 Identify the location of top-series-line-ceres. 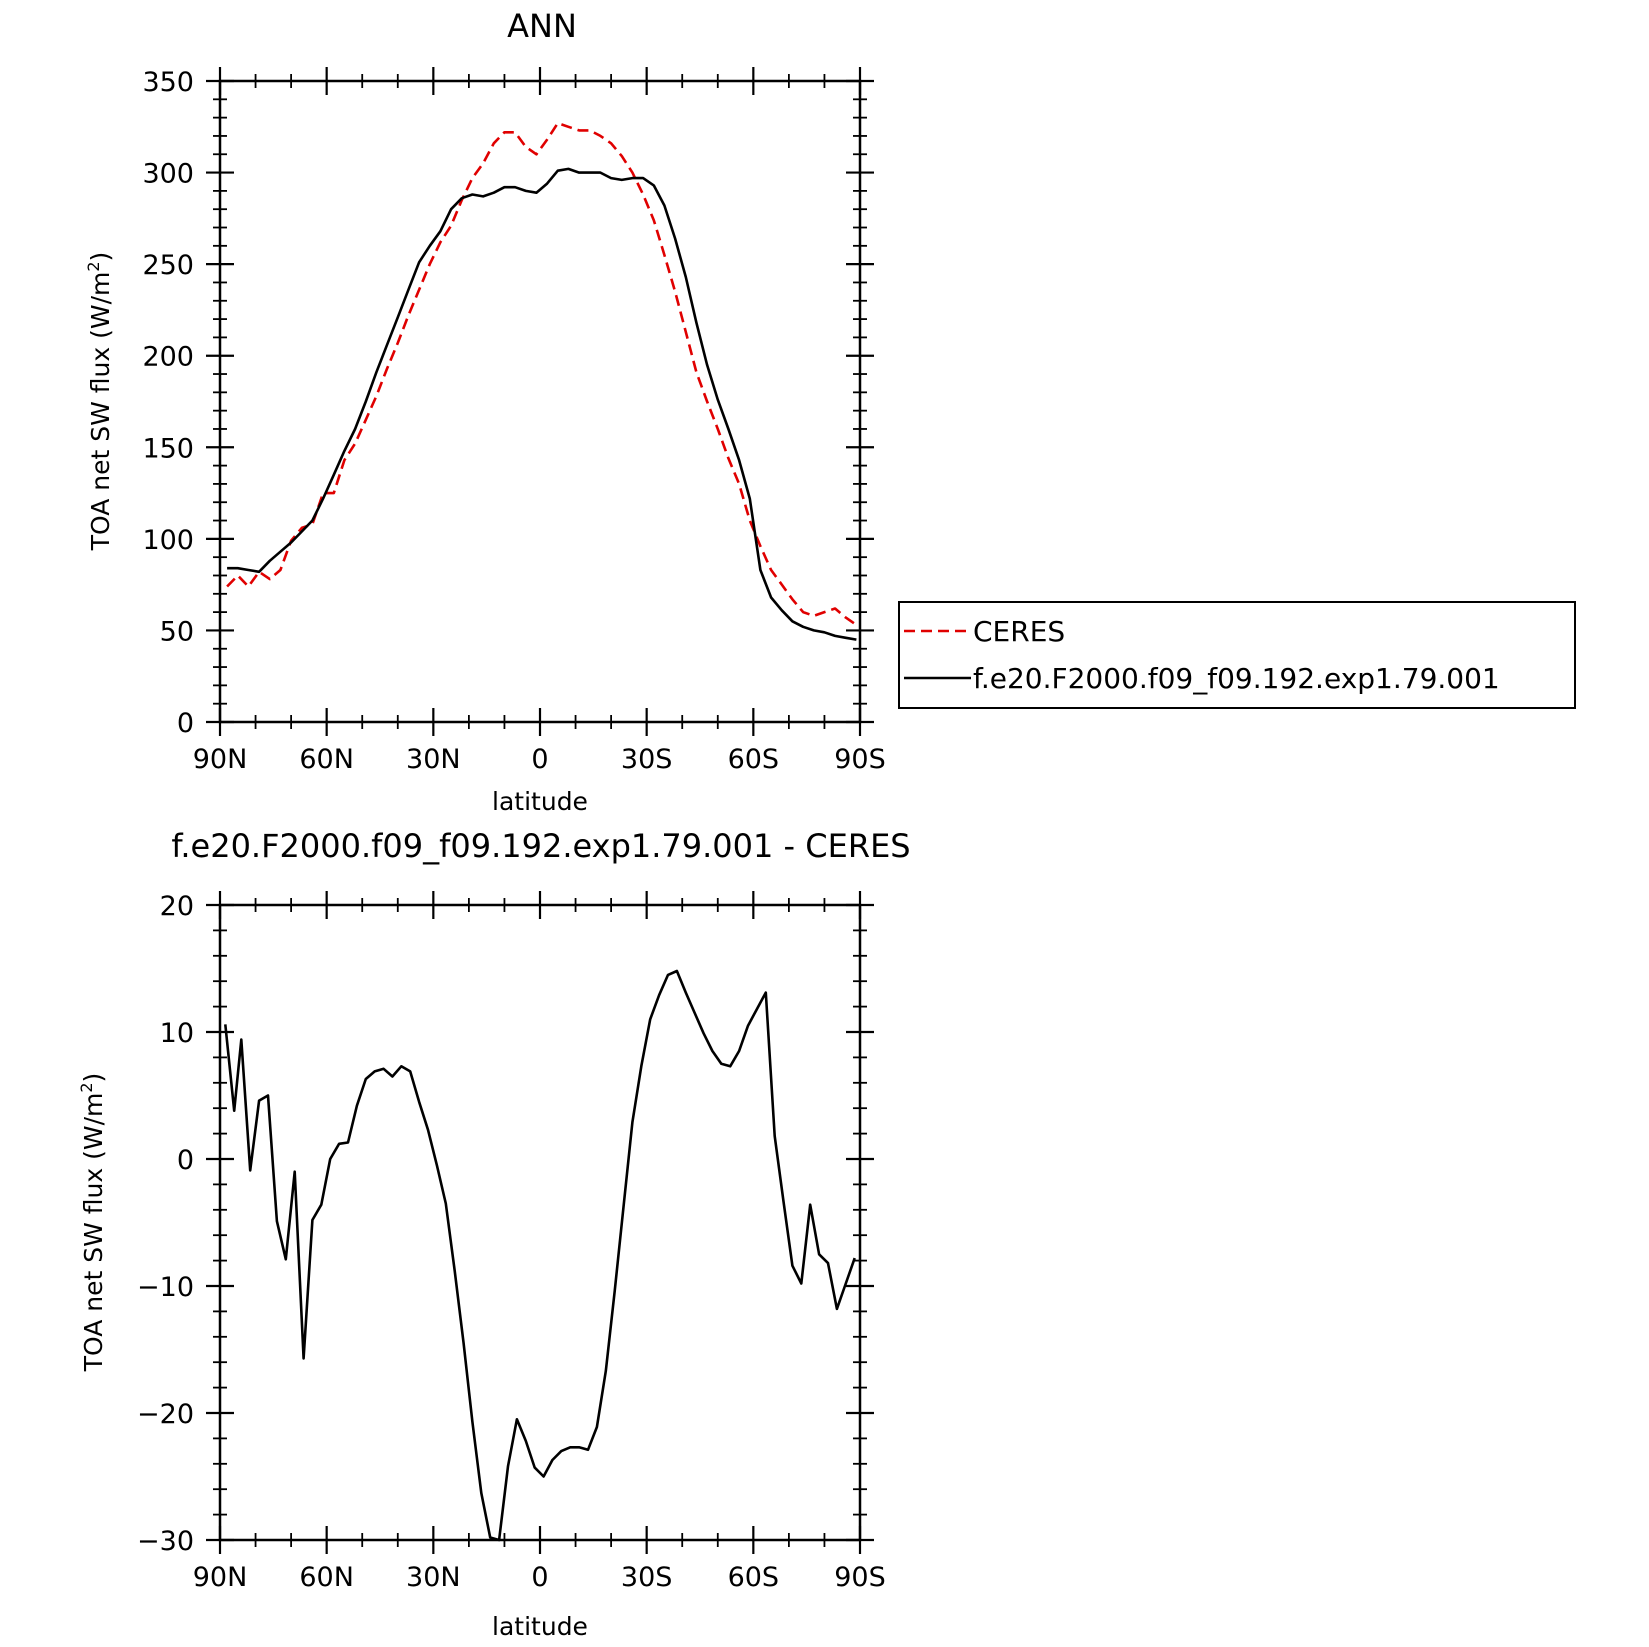
(542, 373).